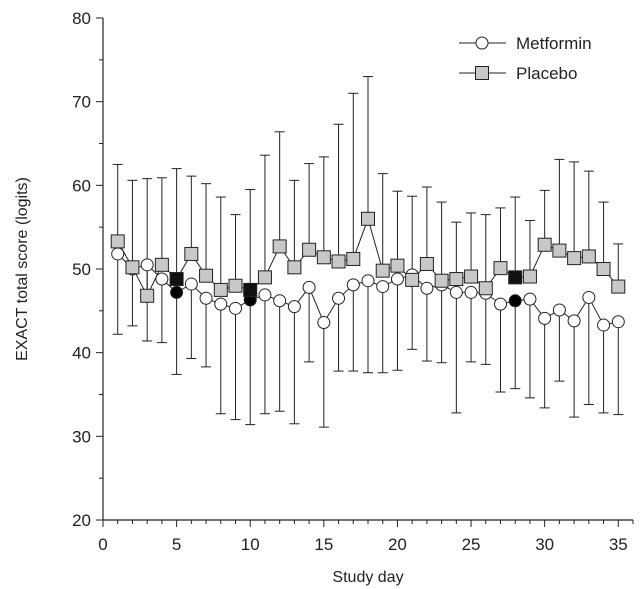 The image size is (643, 589). What do you see at coordinates (482, 73) in the screenshot?
I see `legend-placebo-marker` at bounding box center [482, 73].